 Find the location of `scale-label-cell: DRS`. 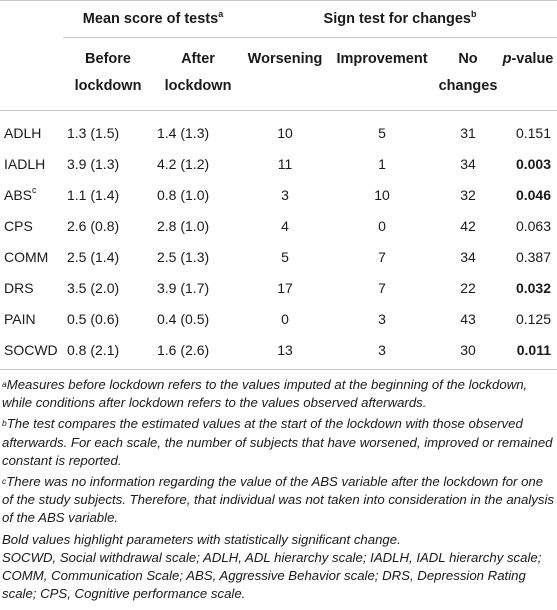

scale-label-cell: DRS is located at coordinates (19, 287).